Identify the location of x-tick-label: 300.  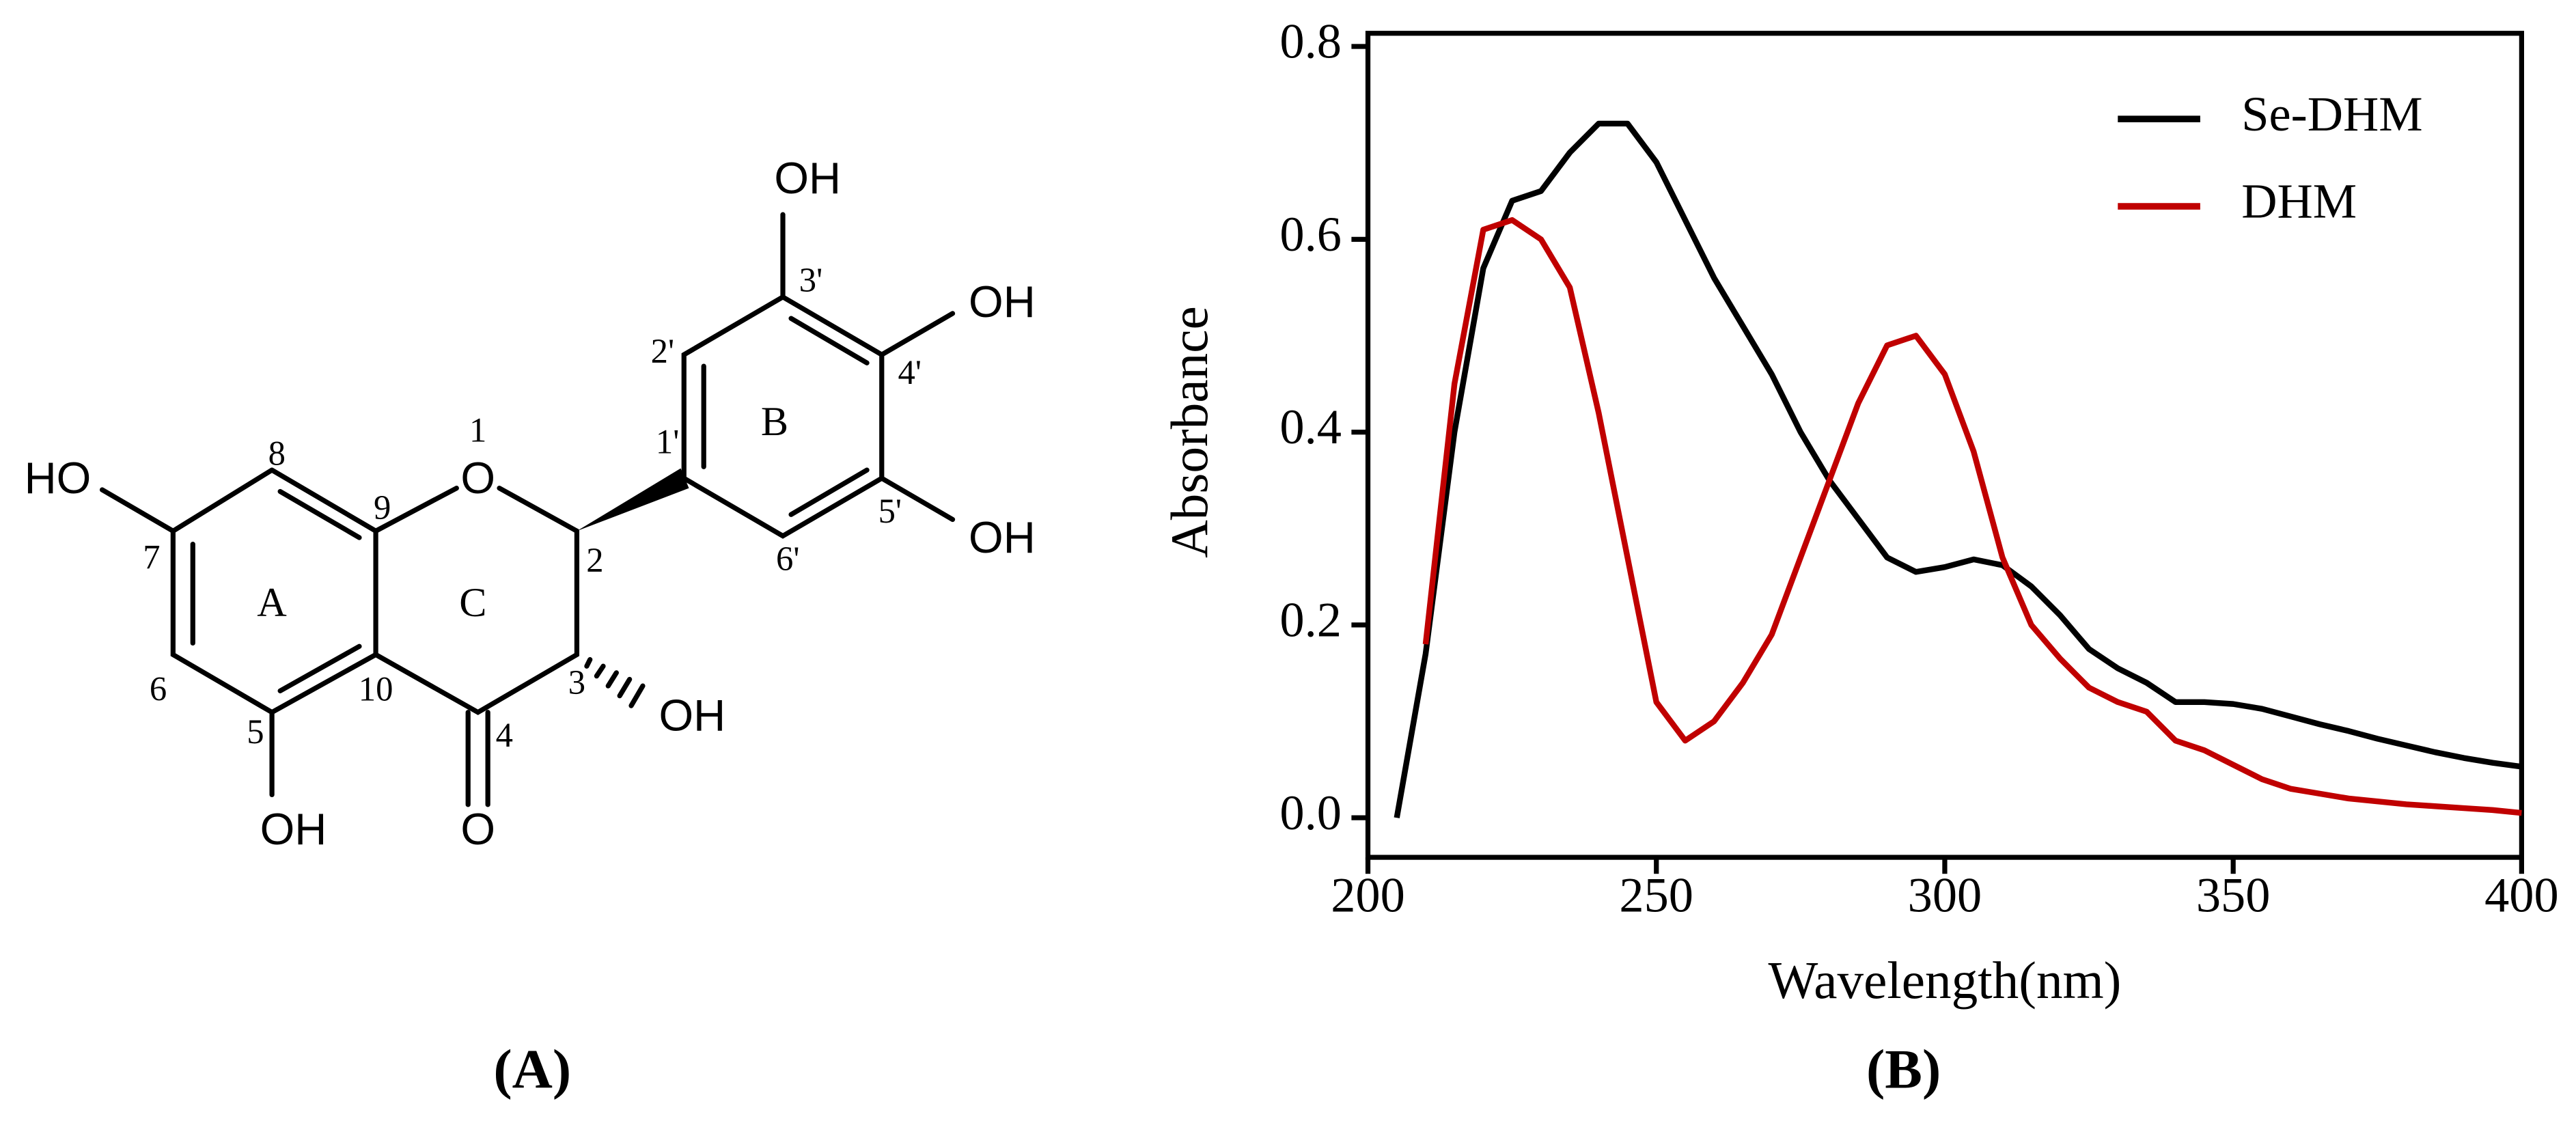
(1945, 895).